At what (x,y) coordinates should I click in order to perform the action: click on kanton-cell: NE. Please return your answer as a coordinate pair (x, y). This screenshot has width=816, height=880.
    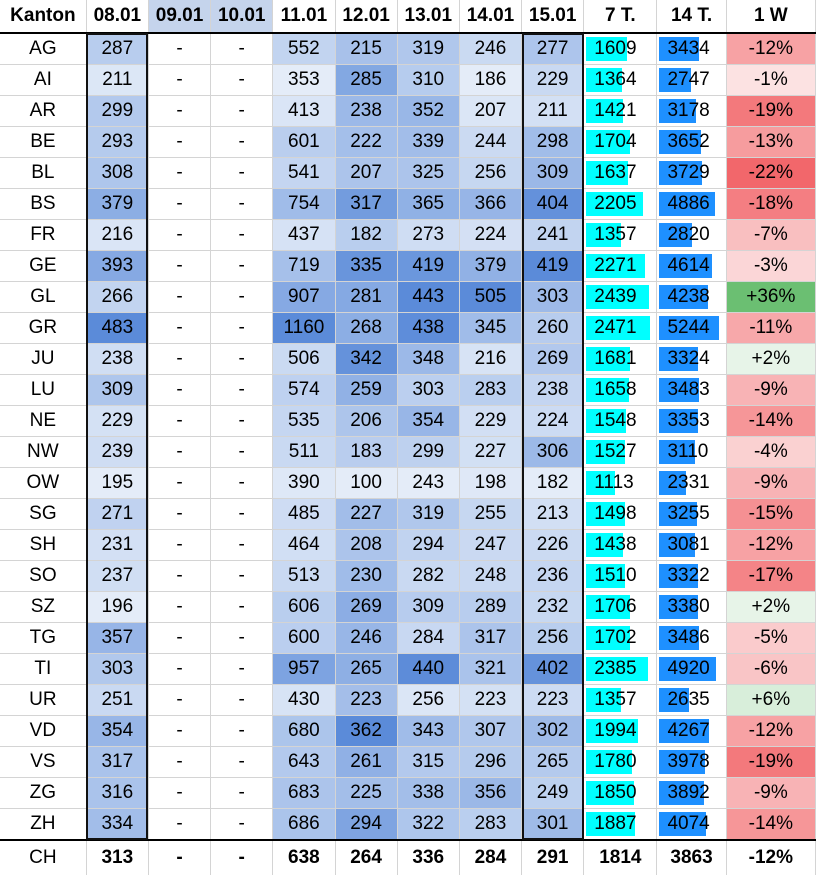
    Looking at the image, I should click on (43, 421).